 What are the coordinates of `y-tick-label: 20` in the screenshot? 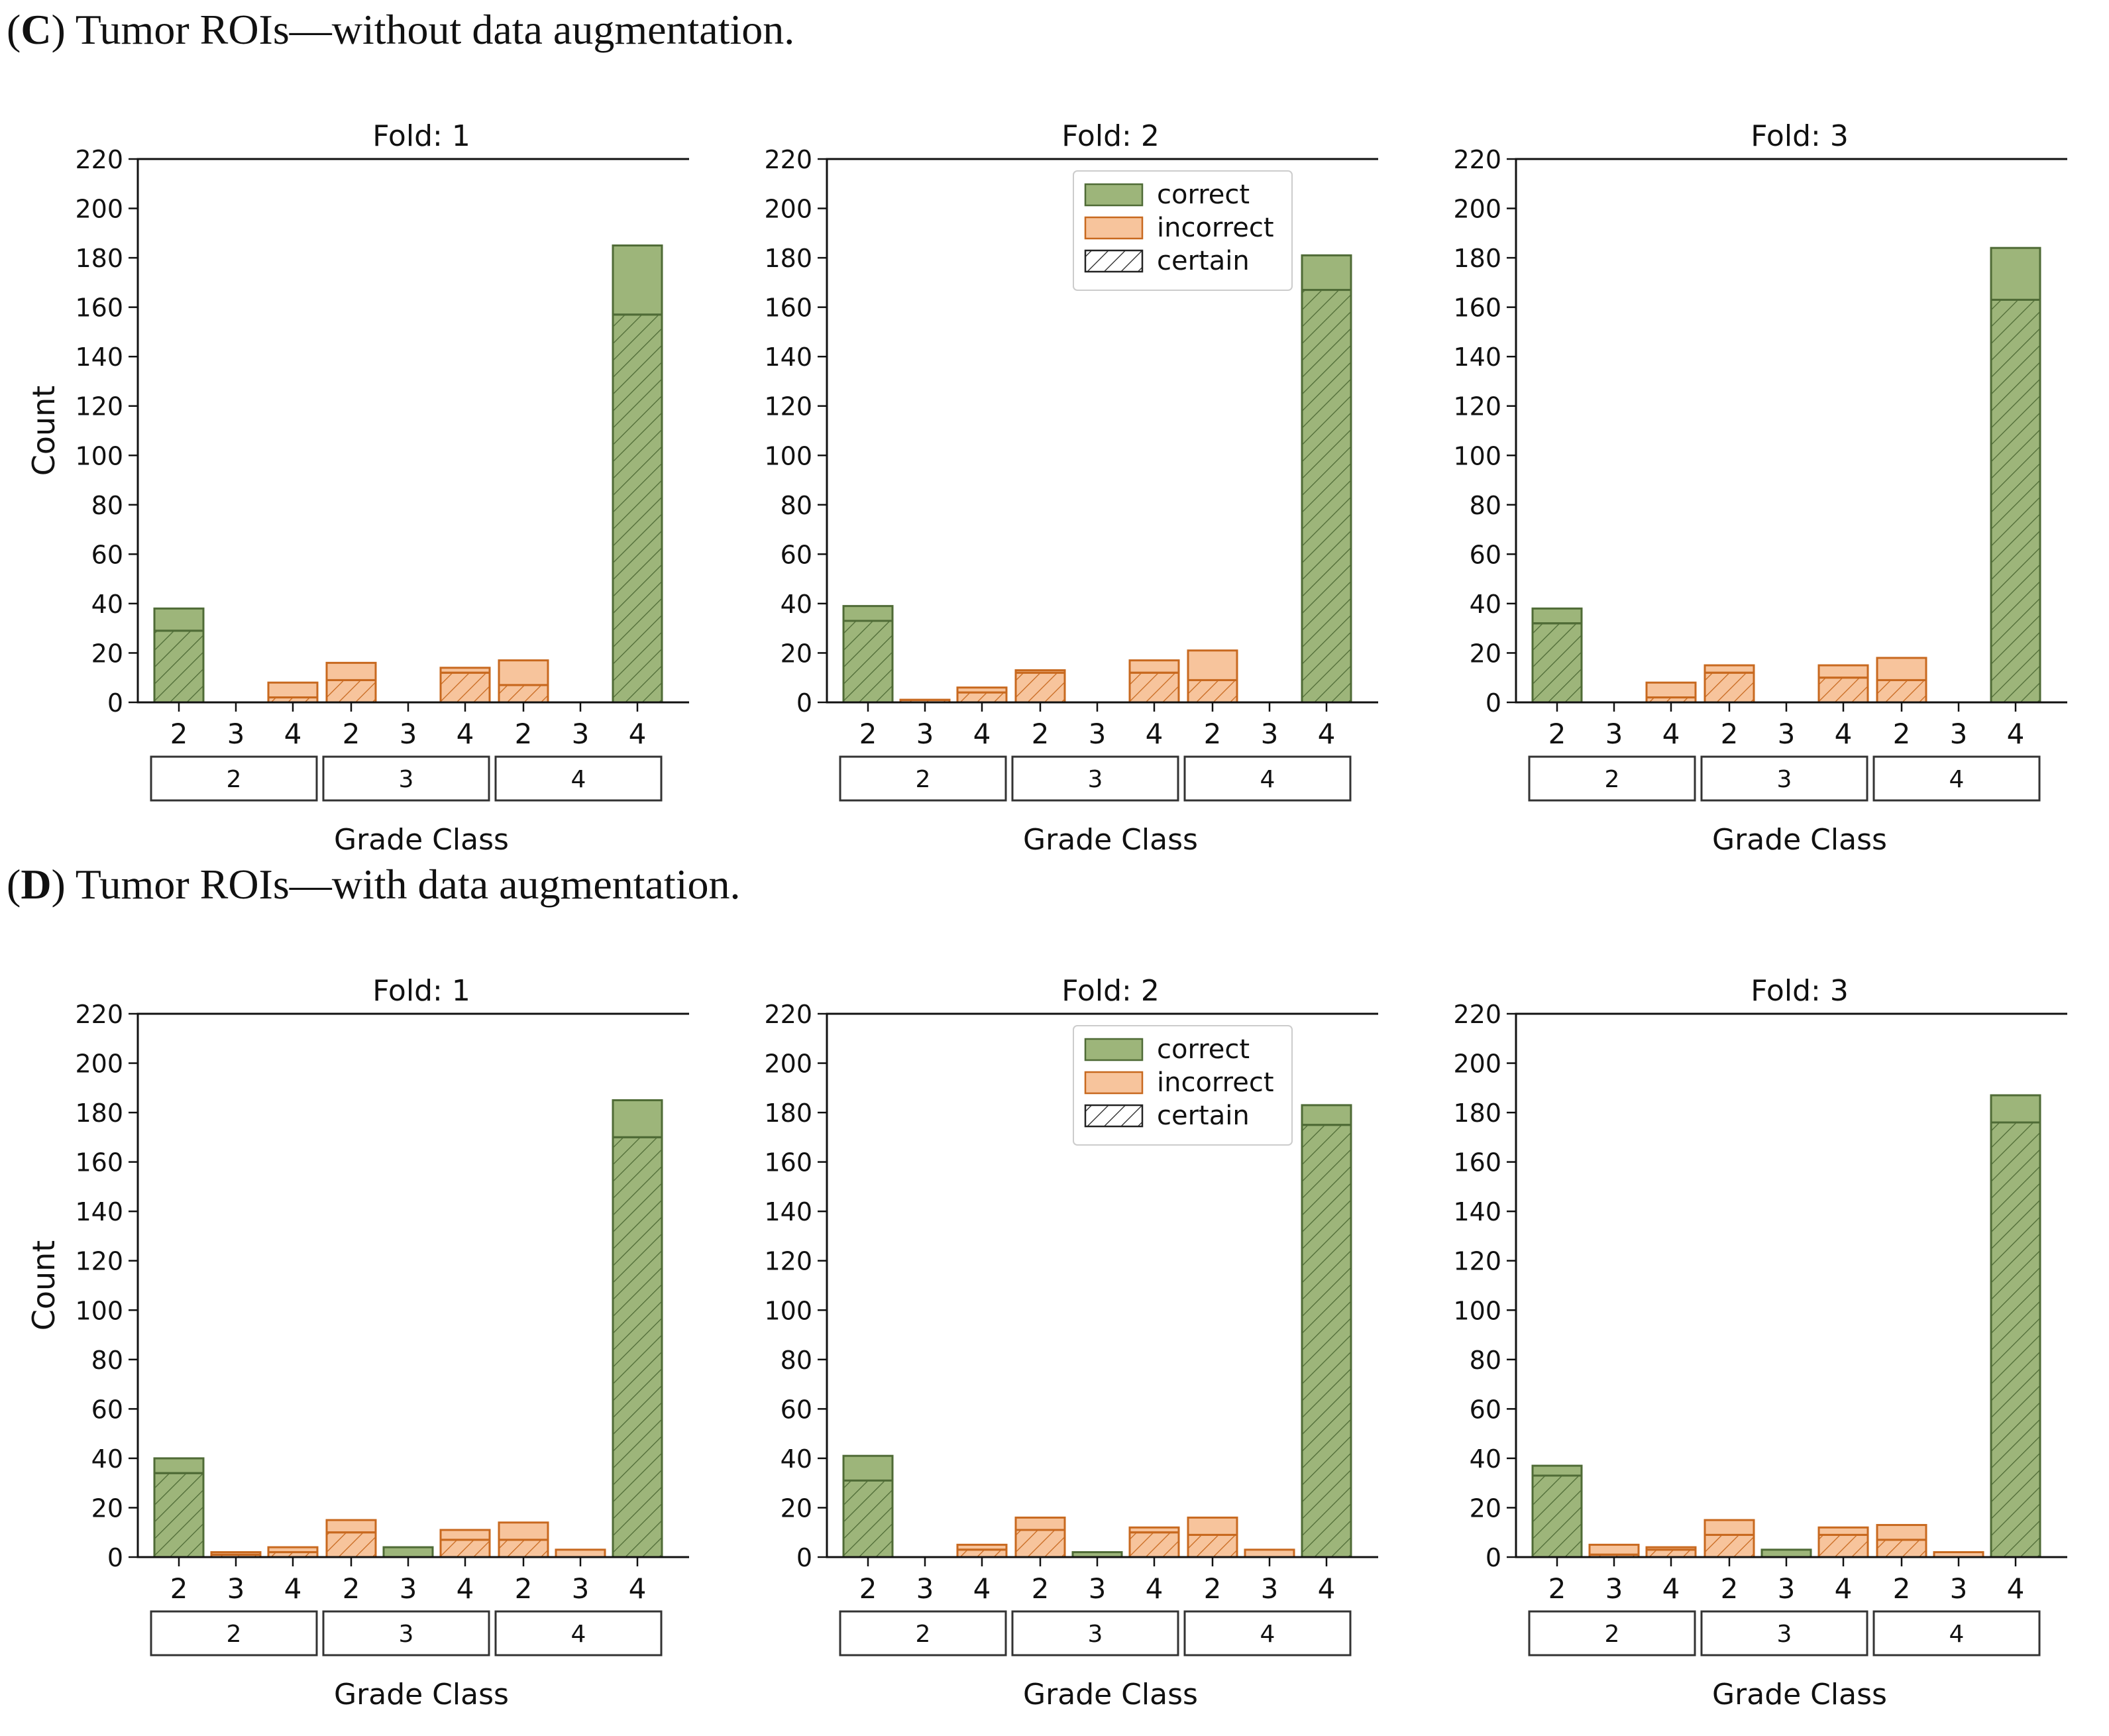 It's located at (1486, 1508).